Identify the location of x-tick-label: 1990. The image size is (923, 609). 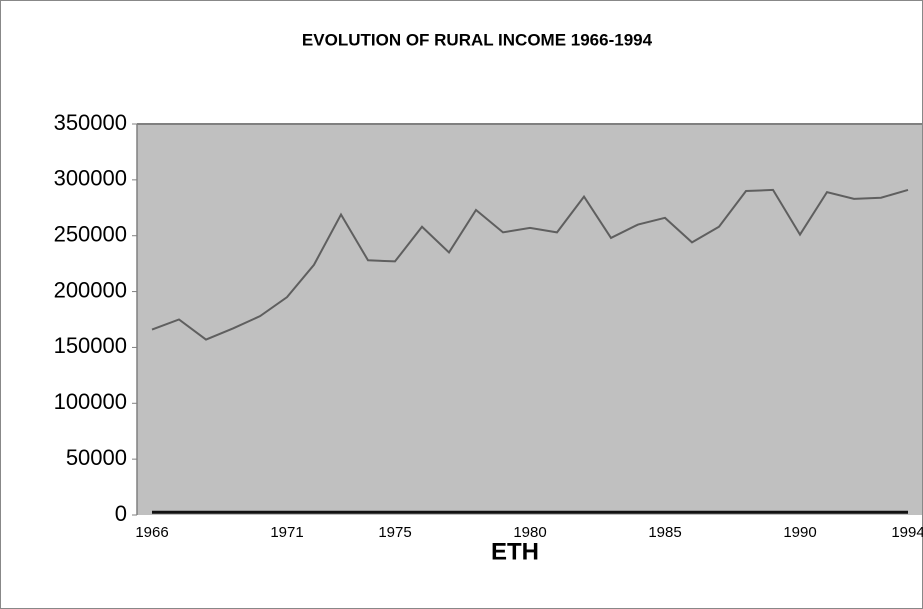
(799, 532).